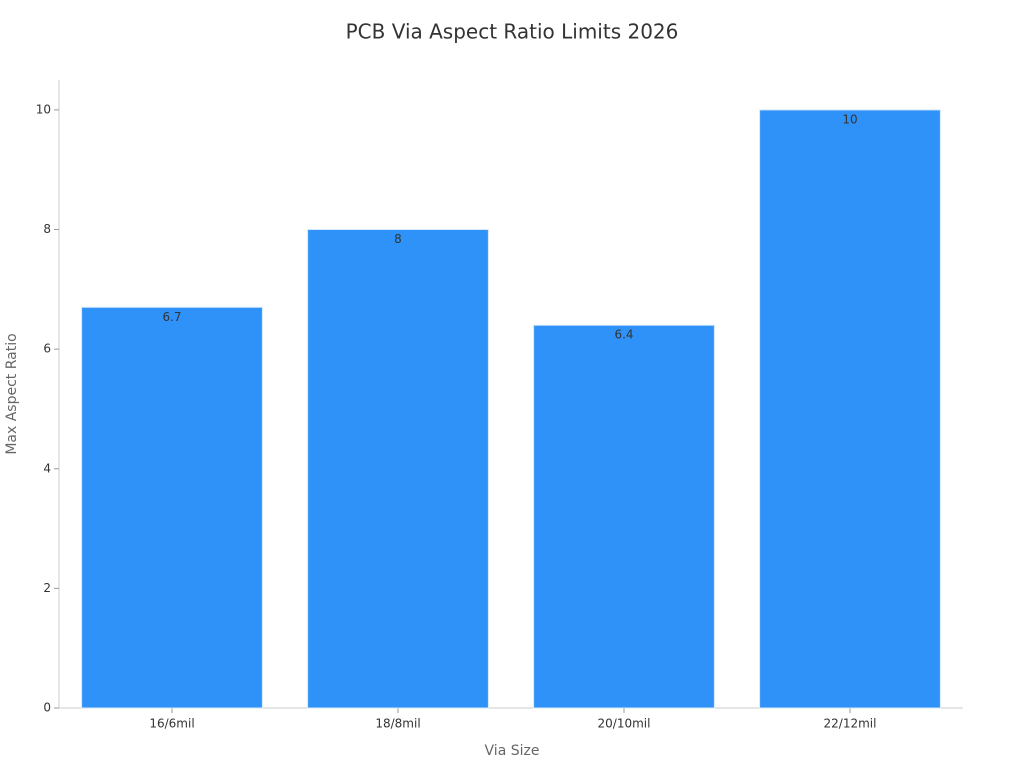  I want to click on y-tick-label: 0, so click(47, 708).